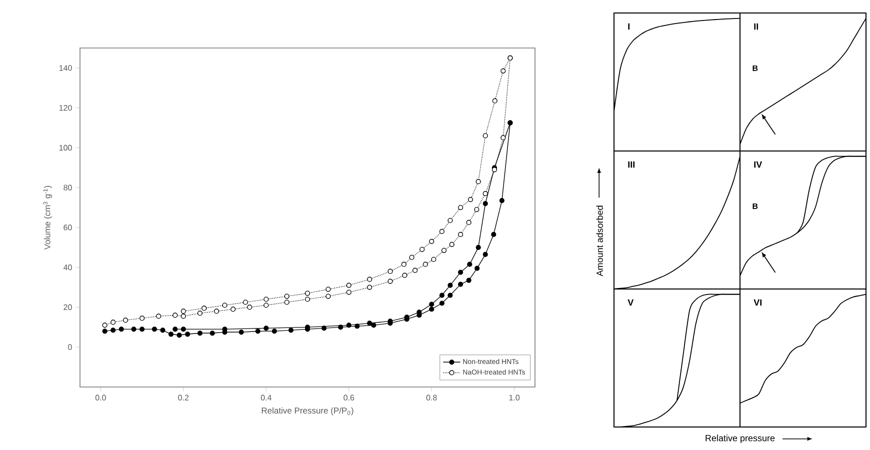 The image size is (870, 450). I want to click on x-tick-label: 0.6, so click(349, 397).